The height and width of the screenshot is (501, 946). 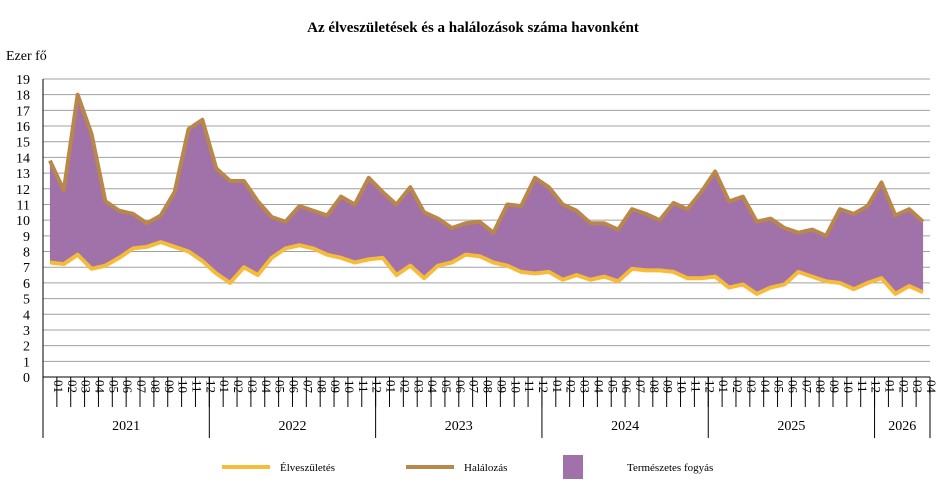 I want to click on y-tick-label: 14, so click(x=23, y=158).